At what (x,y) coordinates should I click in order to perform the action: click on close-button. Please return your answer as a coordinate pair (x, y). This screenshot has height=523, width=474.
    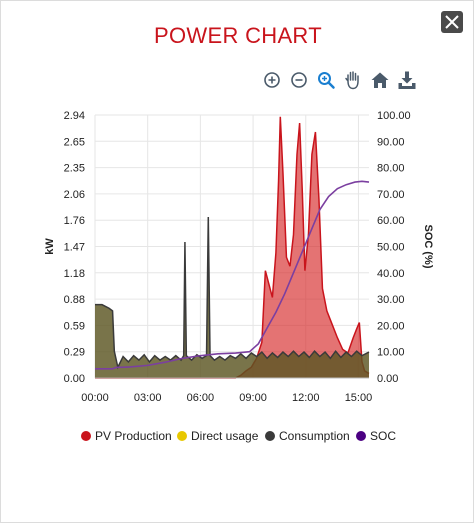
    Looking at the image, I should click on (452, 22).